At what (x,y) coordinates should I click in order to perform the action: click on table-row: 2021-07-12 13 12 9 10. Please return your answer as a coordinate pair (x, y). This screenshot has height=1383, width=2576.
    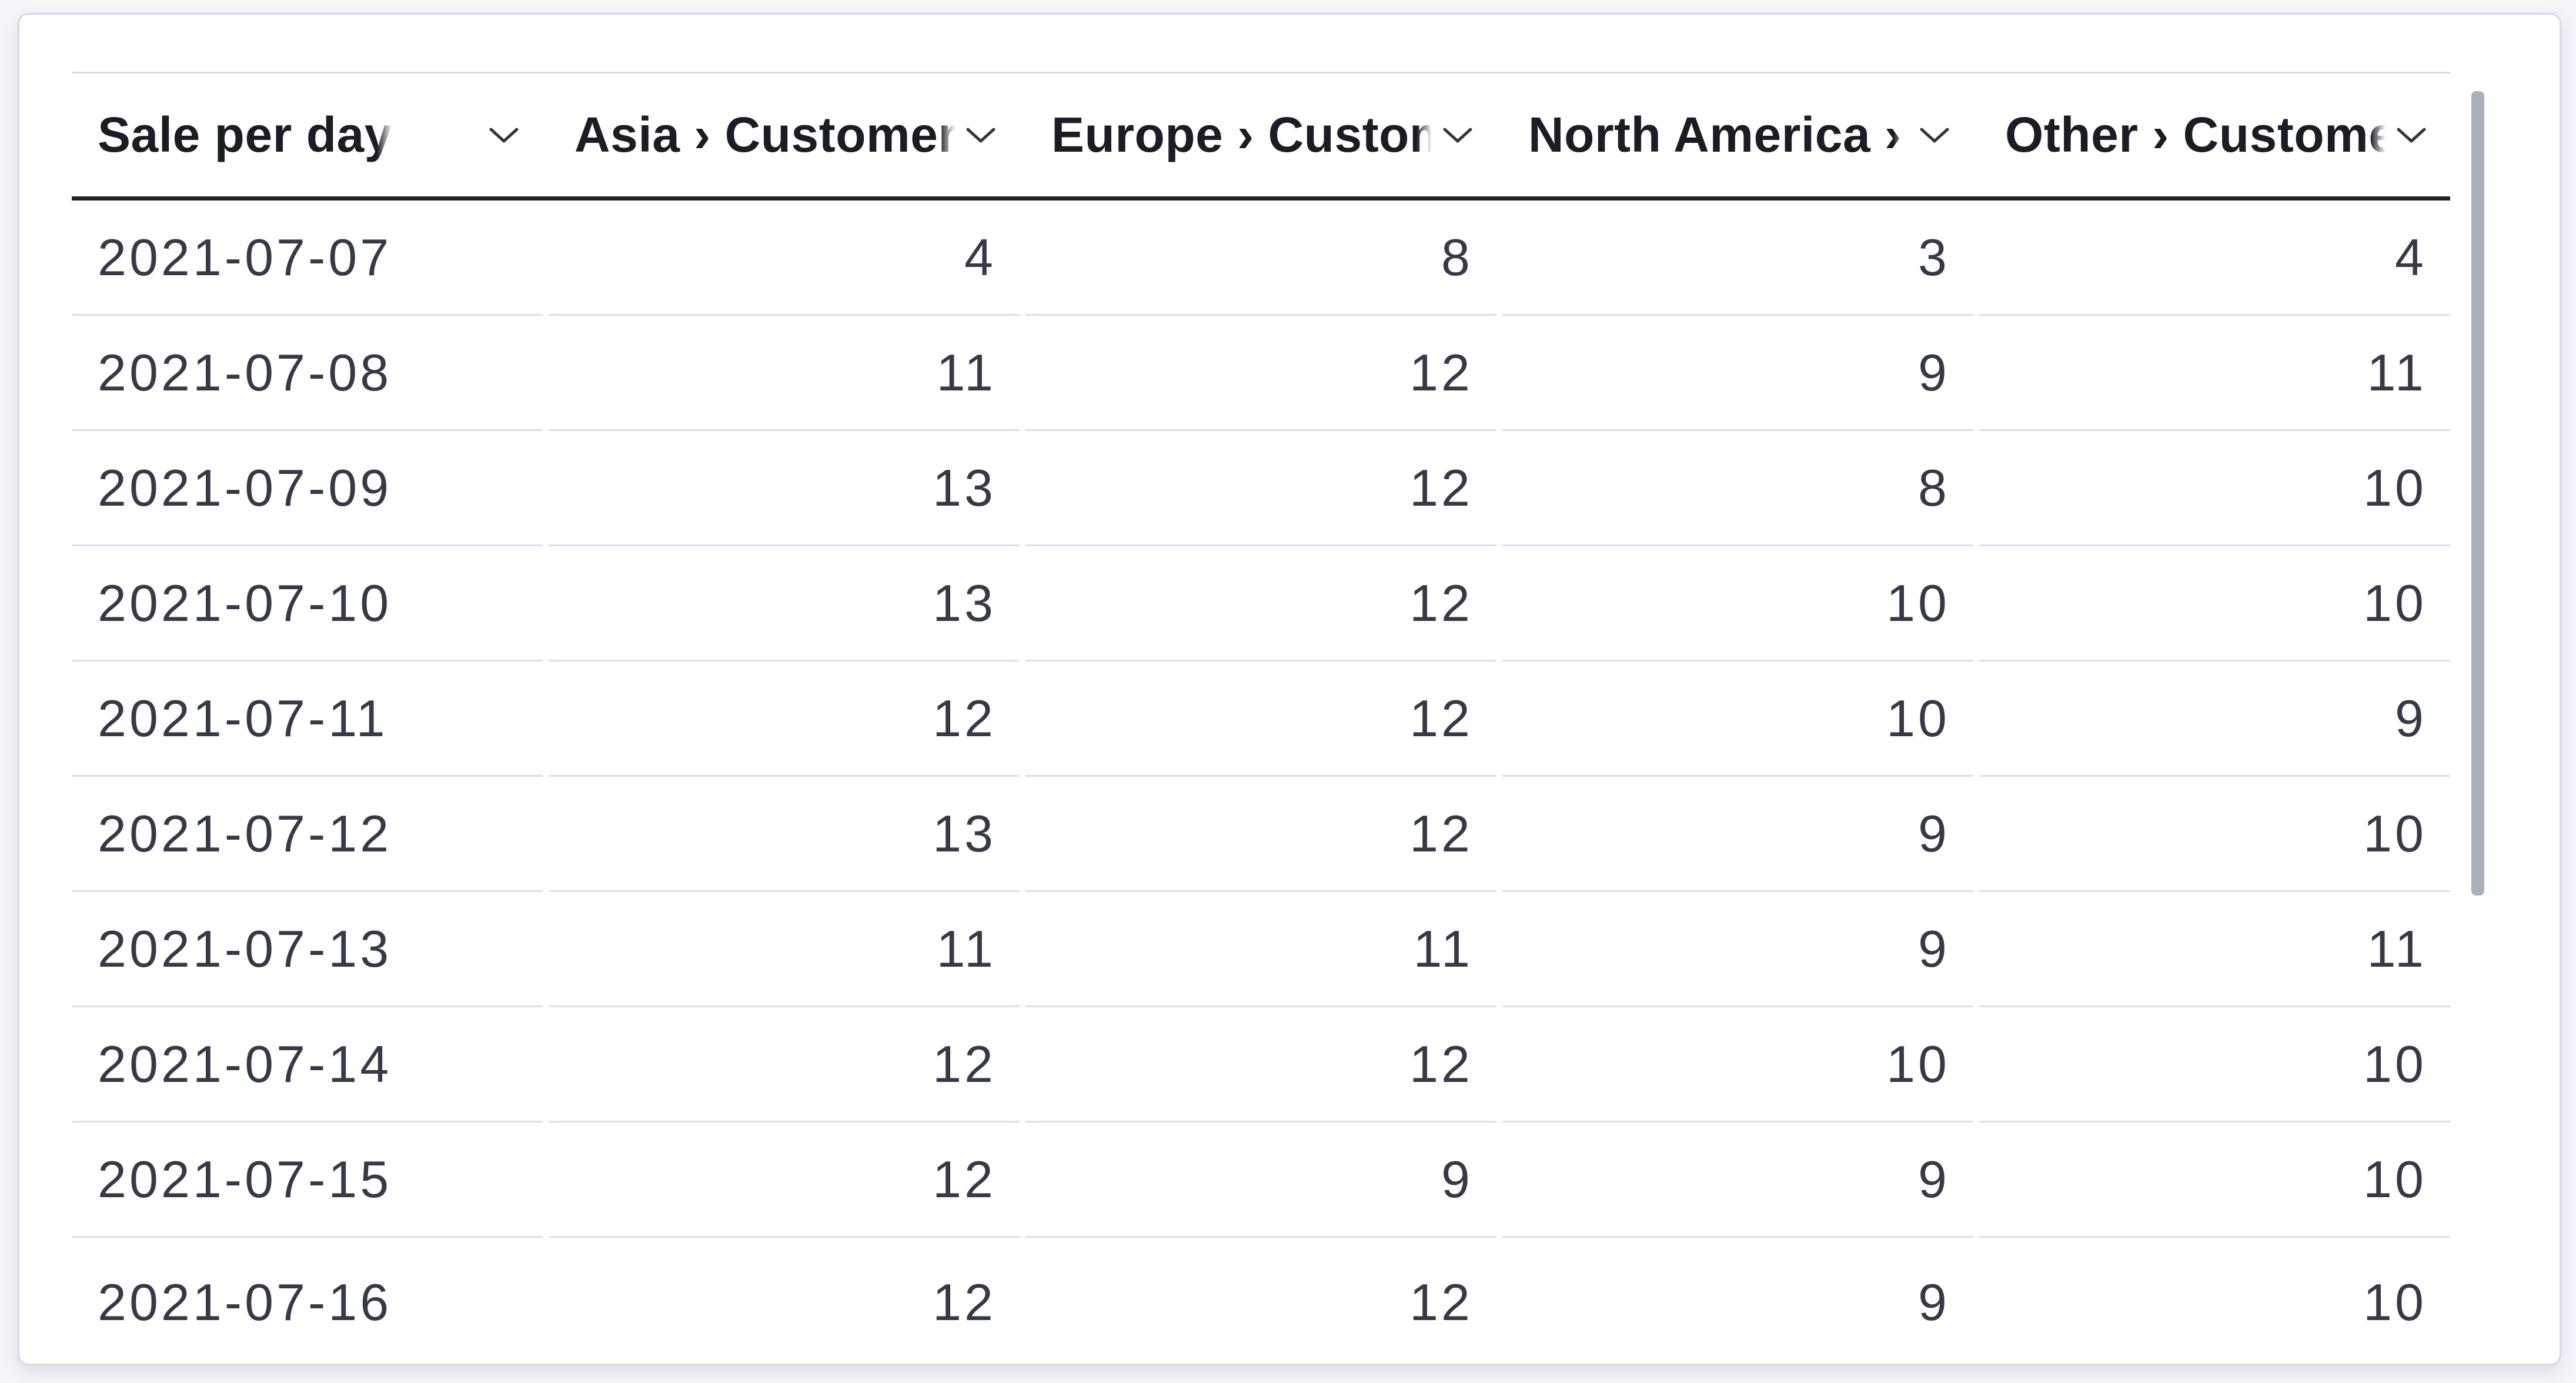
    Looking at the image, I should click on (1261, 834).